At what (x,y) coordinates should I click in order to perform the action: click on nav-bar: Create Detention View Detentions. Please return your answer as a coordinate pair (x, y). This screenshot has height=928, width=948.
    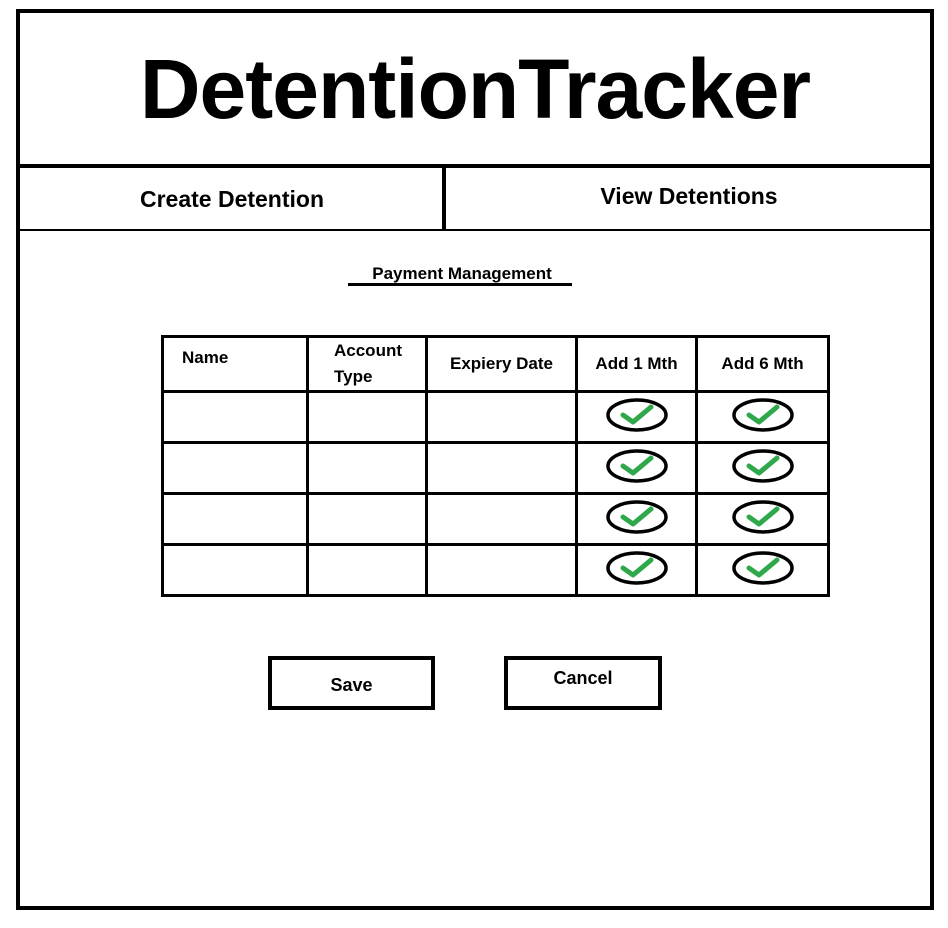
    Looking at the image, I should click on (475, 199).